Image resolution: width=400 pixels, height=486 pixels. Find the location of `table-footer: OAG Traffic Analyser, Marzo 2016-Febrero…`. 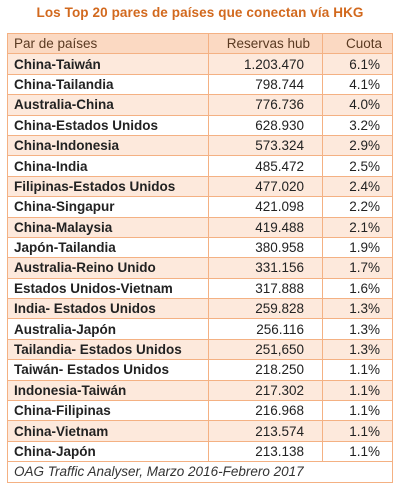

table-footer: OAG Traffic Analyser, Marzo 2016-Febrero… is located at coordinates (200, 472).